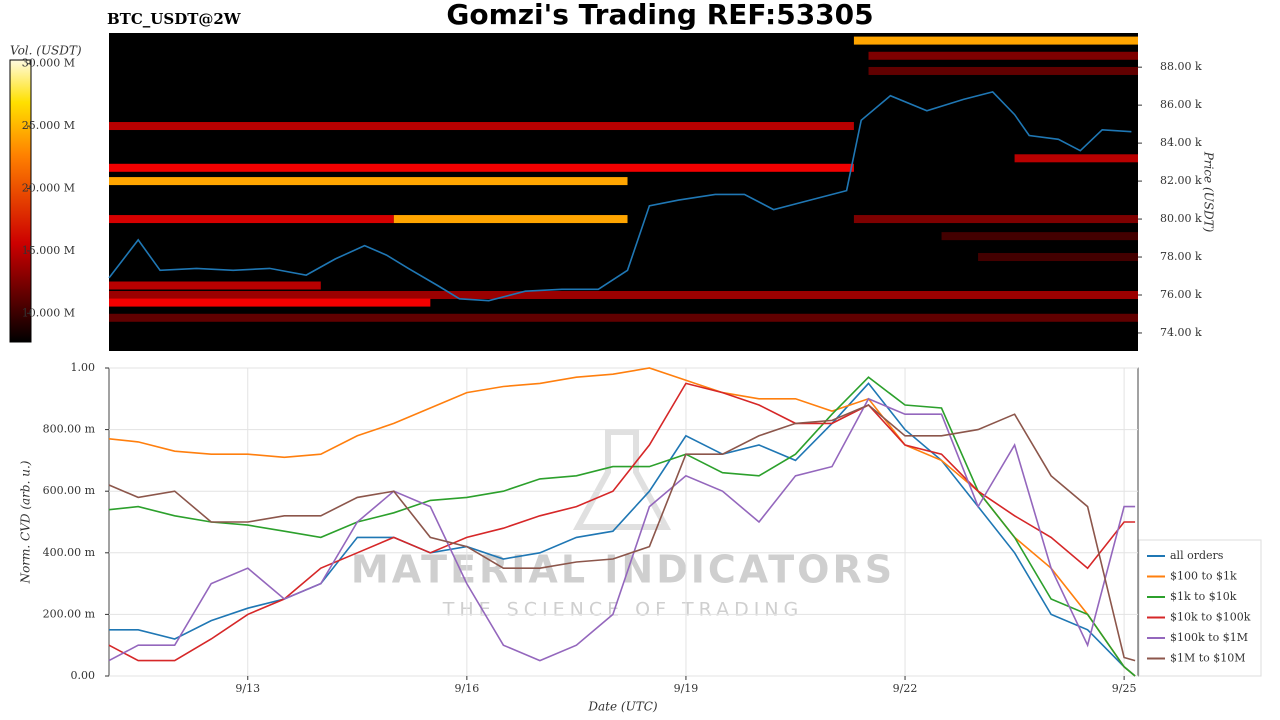  Describe the element at coordinates (48, 125) in the screenshot. I see `colorbar-tick-label: 25.000 M` at that location.